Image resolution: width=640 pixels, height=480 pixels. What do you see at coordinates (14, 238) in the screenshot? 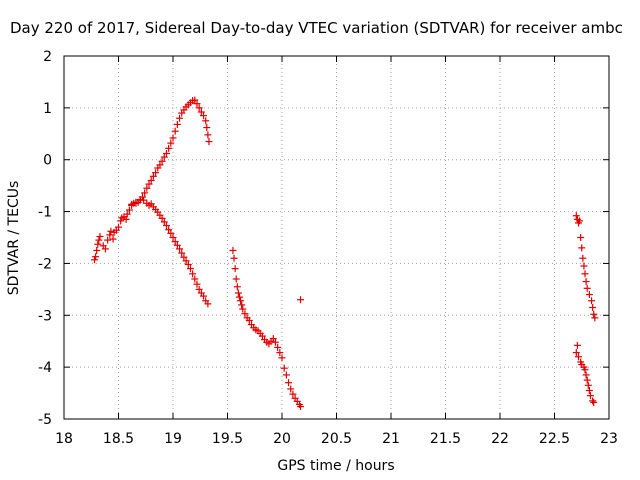
I see `y-axis-title: SDTVAR / TECUs` at bounding box center [14, 238].